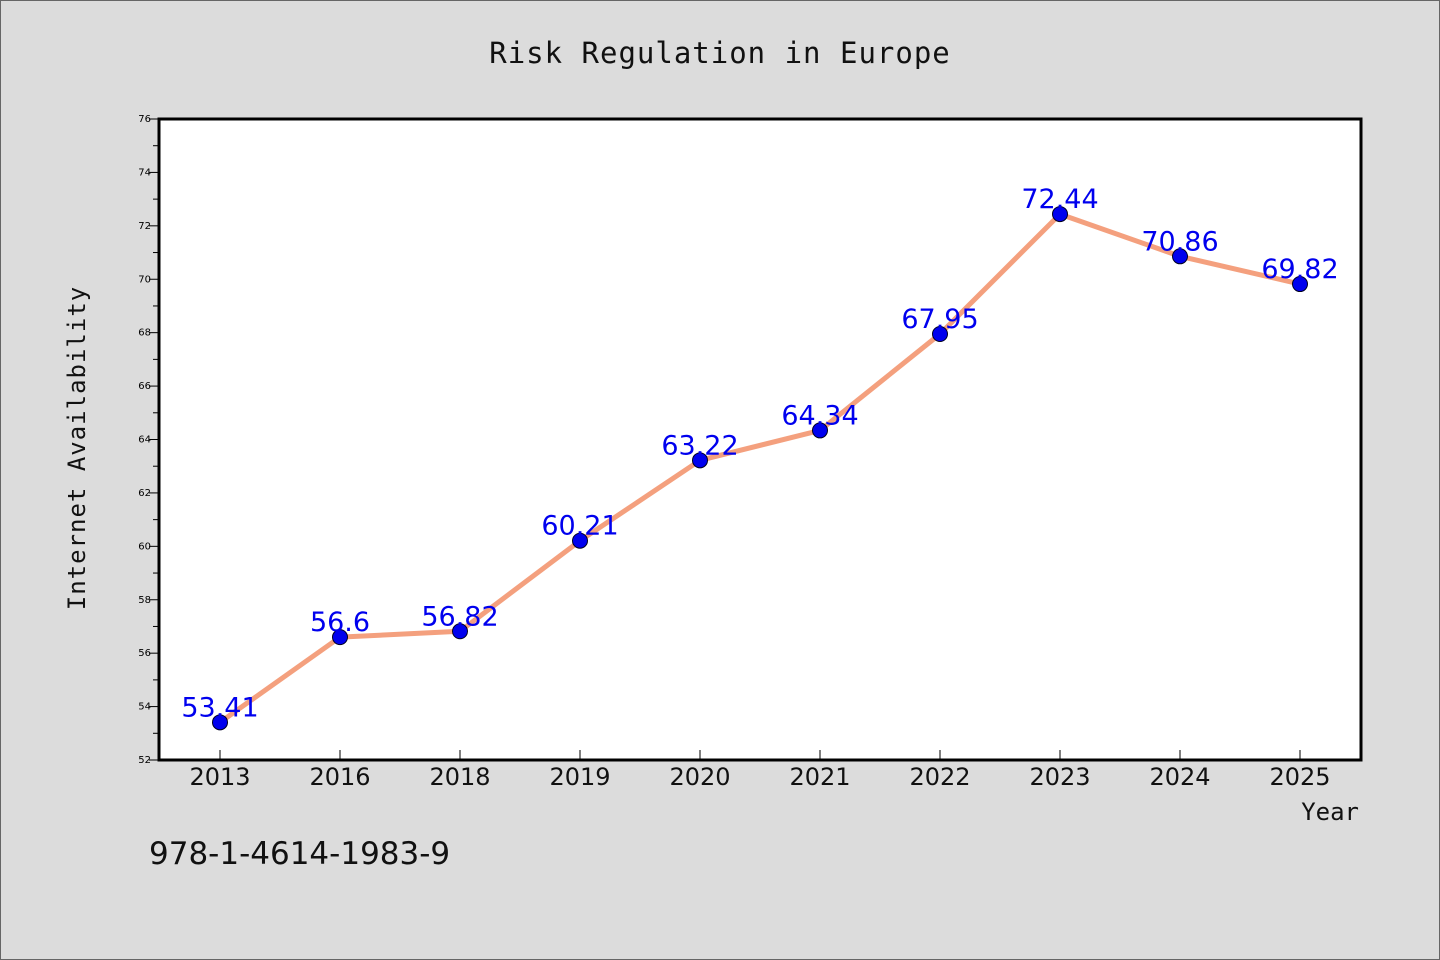 The width and height of the screenshot is (1440, 960). I want to click on data-label: 60.21, so click(579, 526).